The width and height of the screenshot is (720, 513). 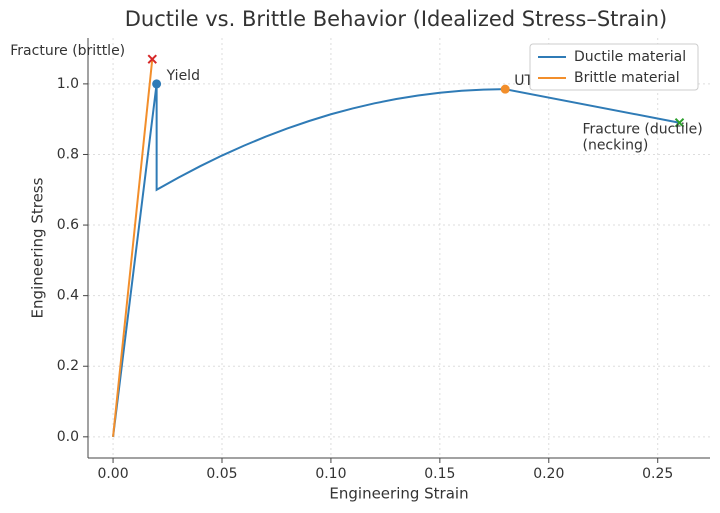 What do you see at coordinates (627, 78) in the screenshot?
I see `legend-label: Brittle material` at bounding box center [627, 78].